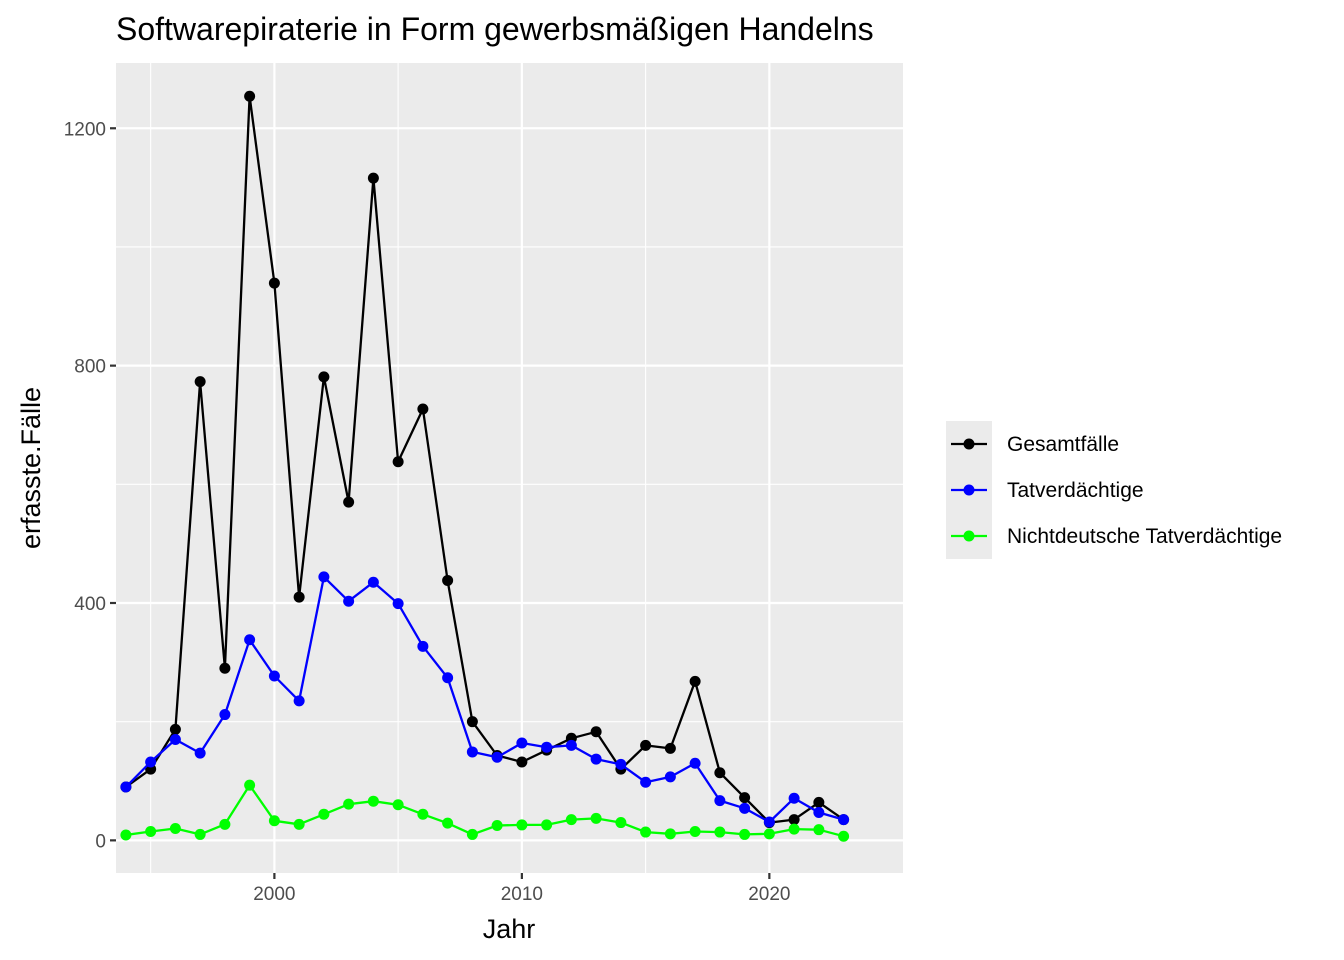 This screenshot has width=1344, height=960. I want to click on x-axis: 2000 2010 2020, so click(521, 889).